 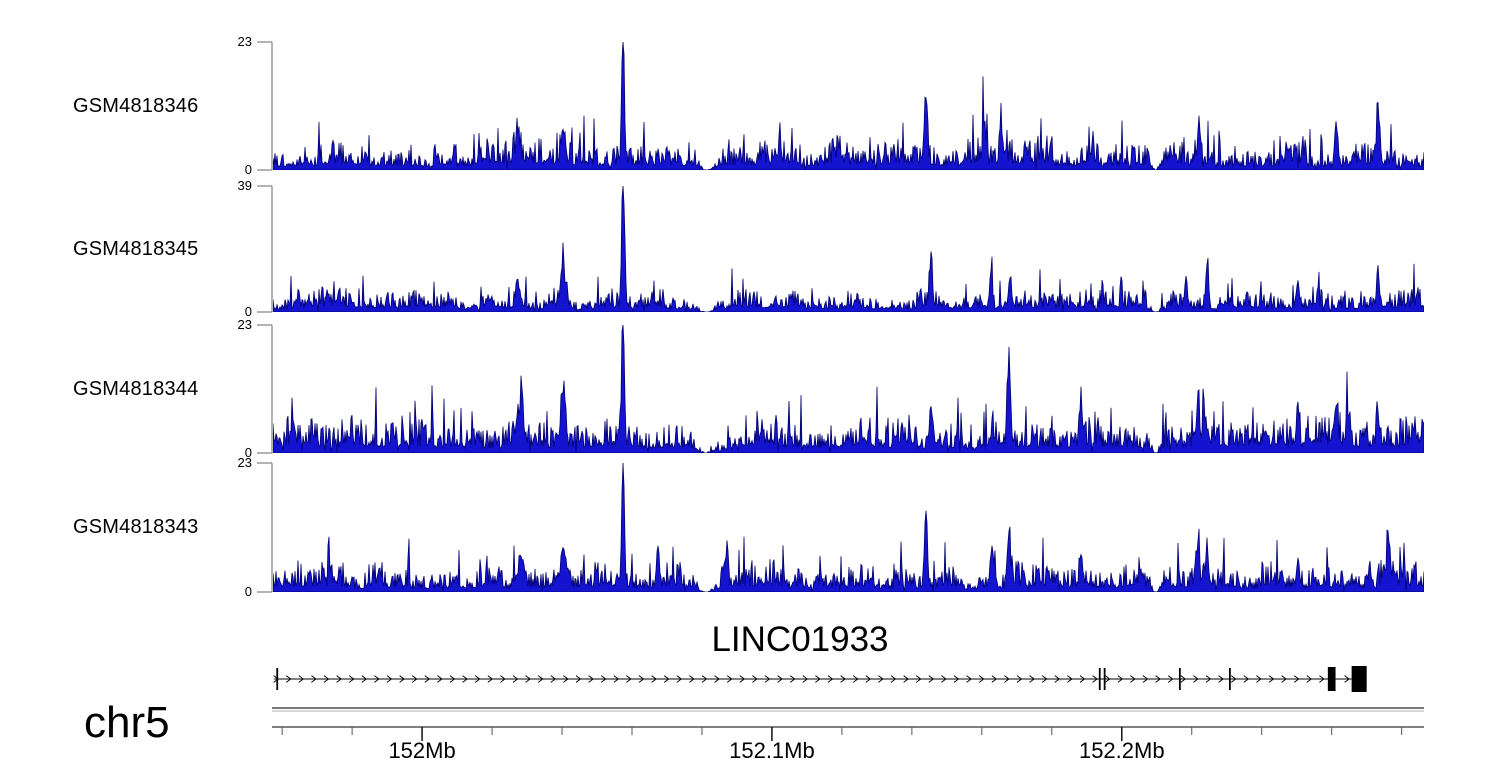 What do you see at coordinates (136, 248) in the screenshot?
I see `track-sample-label: GSM4818345` at bounding box center [136, 248].